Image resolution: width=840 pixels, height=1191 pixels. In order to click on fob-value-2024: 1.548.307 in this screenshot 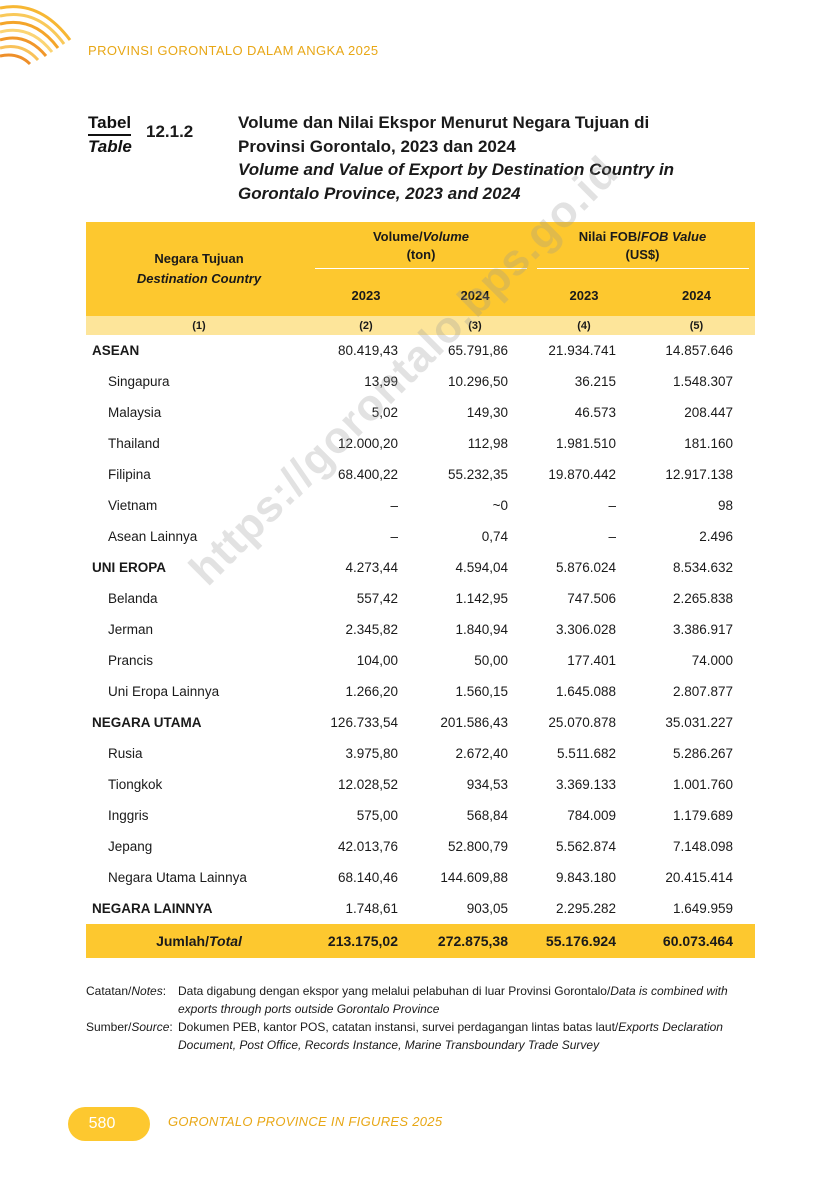, I will do `click(702, 381)`.